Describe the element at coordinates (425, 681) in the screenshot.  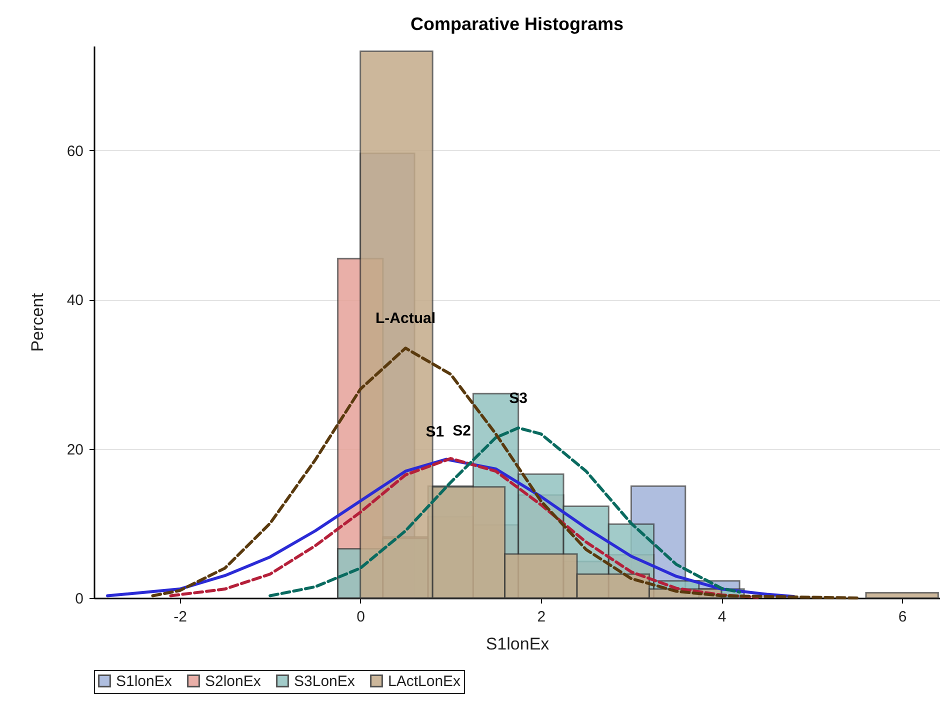
I see `legend-label: LActLonEx` at that location.